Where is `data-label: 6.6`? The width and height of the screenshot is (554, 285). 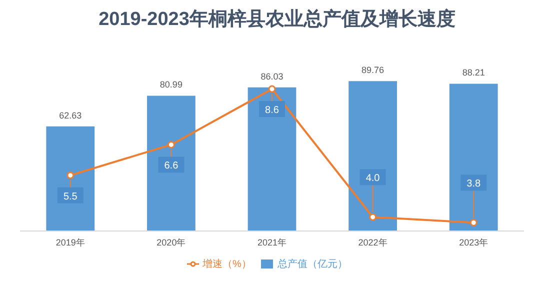
data-label: 6.6 is located at coordinates (171, 166).